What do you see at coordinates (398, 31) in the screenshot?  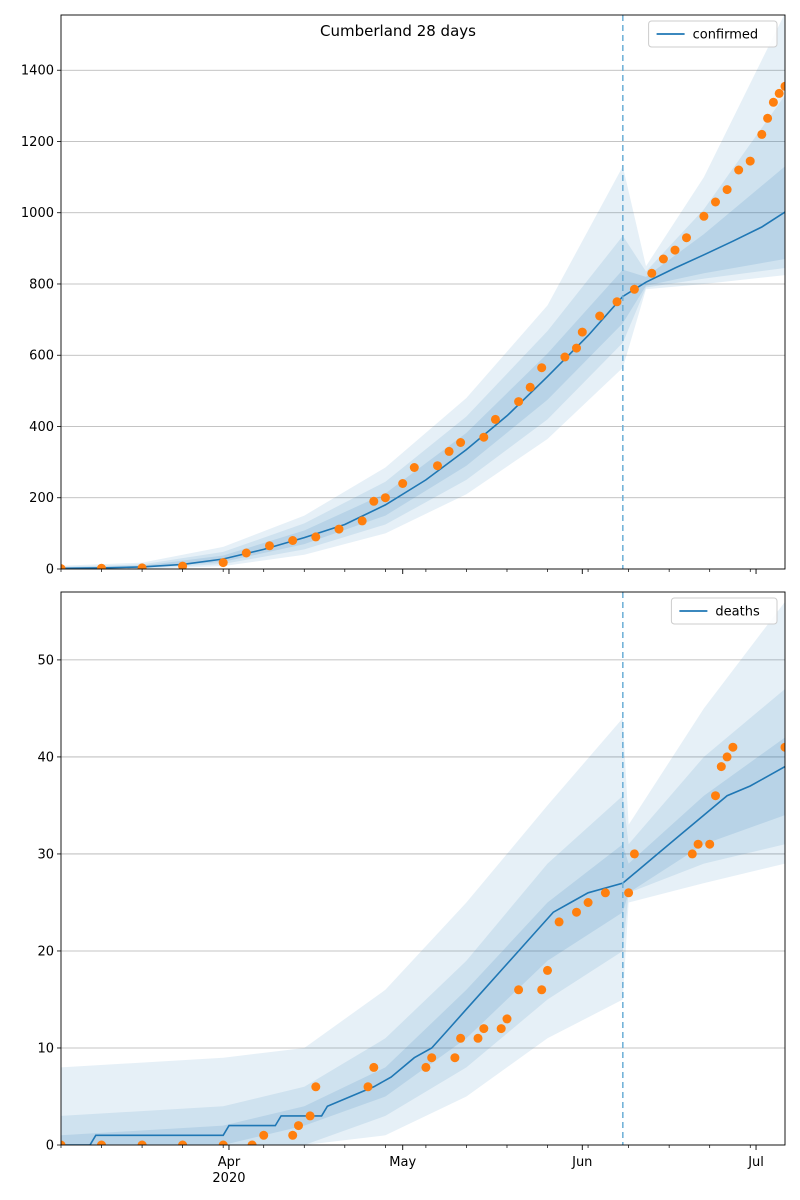 I see `chart-title: Cumberland 28 days` at bounding box center [398, 31].